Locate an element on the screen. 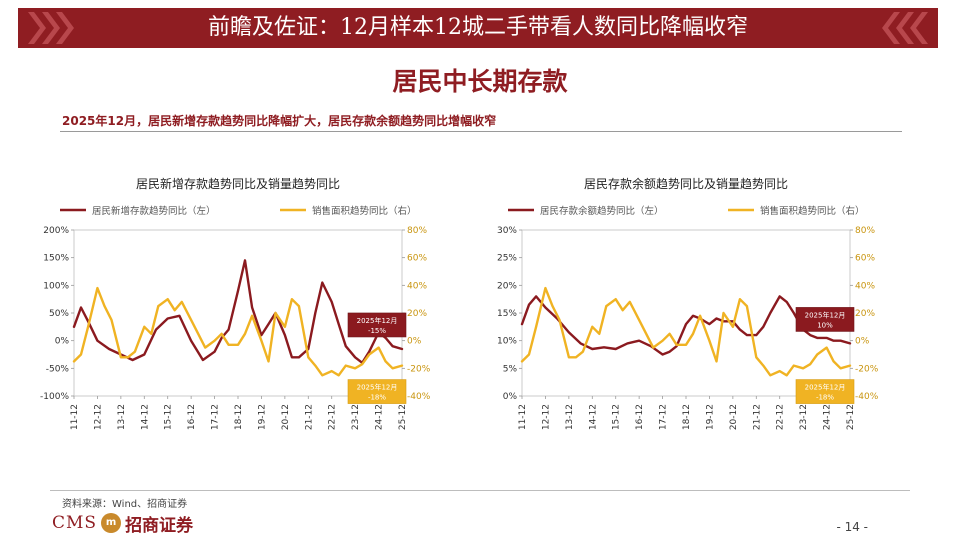 The height and width of the screenshot is (540, 960). section-title: 居民中长期存款 is located at coordinates (480, 81).